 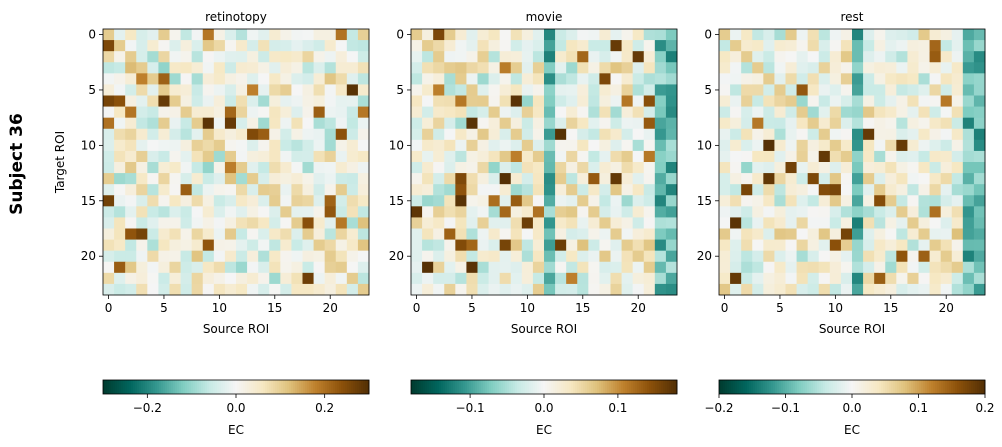 What do you see at coordinates (780, 308) in the screenshot?
I see `x-tick-label: 5` at bounding box center [780, 308].